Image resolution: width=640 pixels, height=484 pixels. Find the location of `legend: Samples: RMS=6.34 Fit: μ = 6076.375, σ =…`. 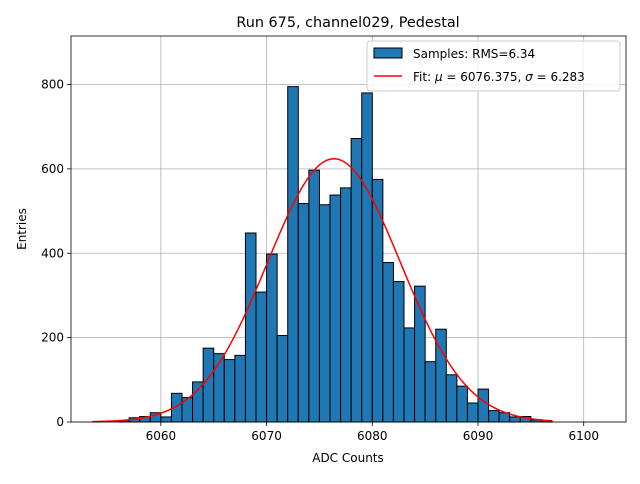

legend: Samples: RMS=6.34 Fit: μ = 6076.375, σ =… is located at coordinates (493, 66).